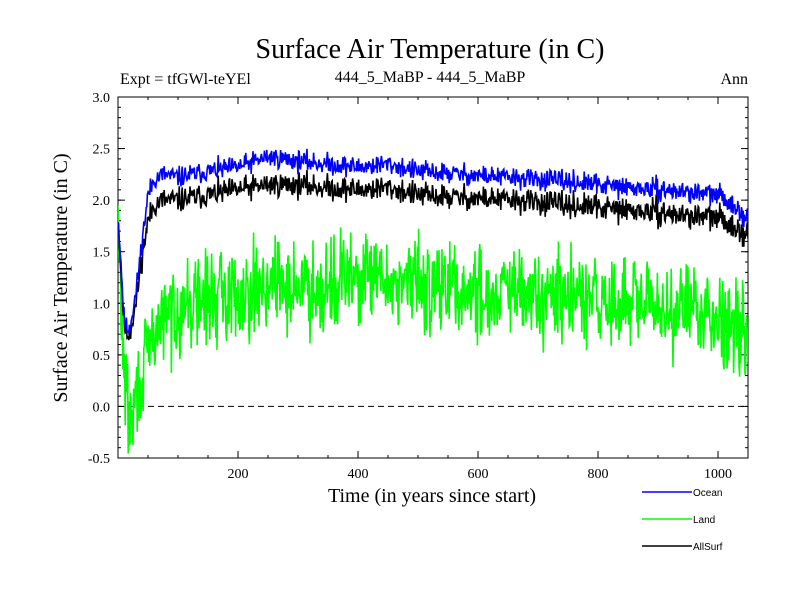 This screenshot has width=800, height=600. I want to click on y-tick-label: 2.0, so click(102, 201).